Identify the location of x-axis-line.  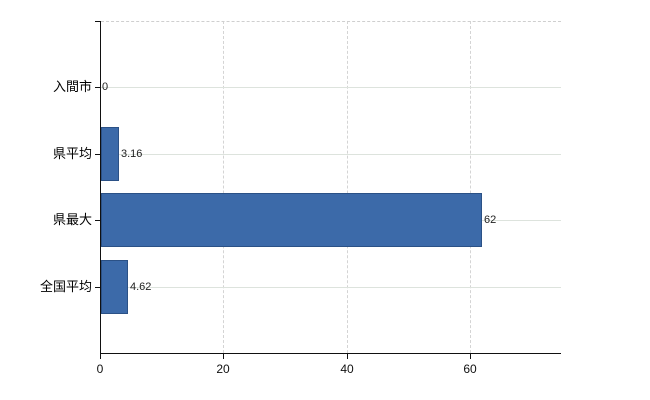
(330, 353).